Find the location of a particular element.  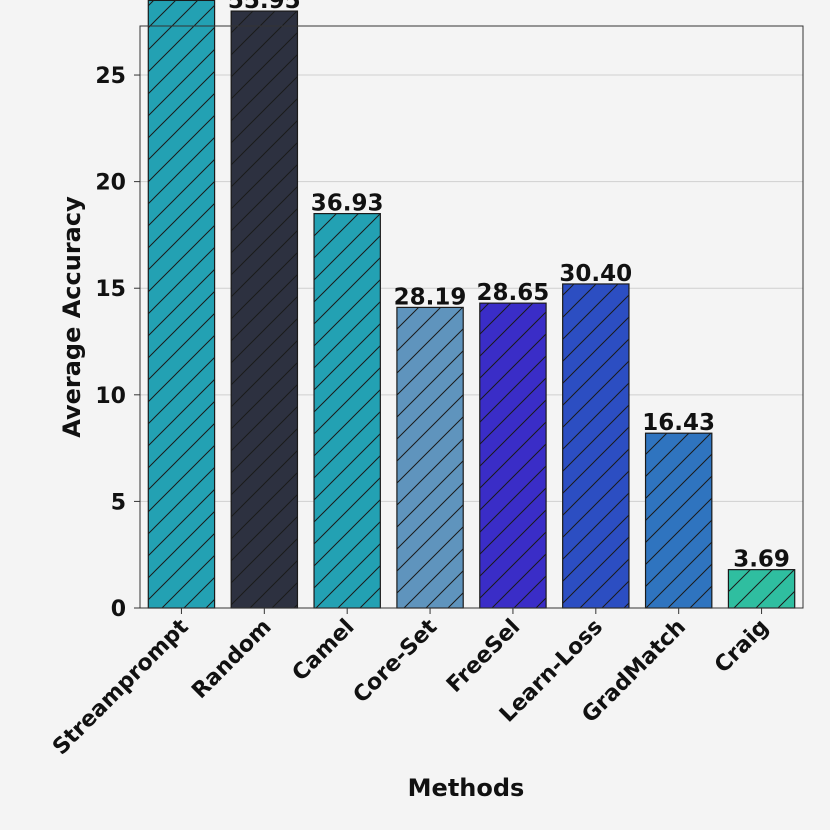

bar-value-label: 55.95 is located at coordinates (264, 7).